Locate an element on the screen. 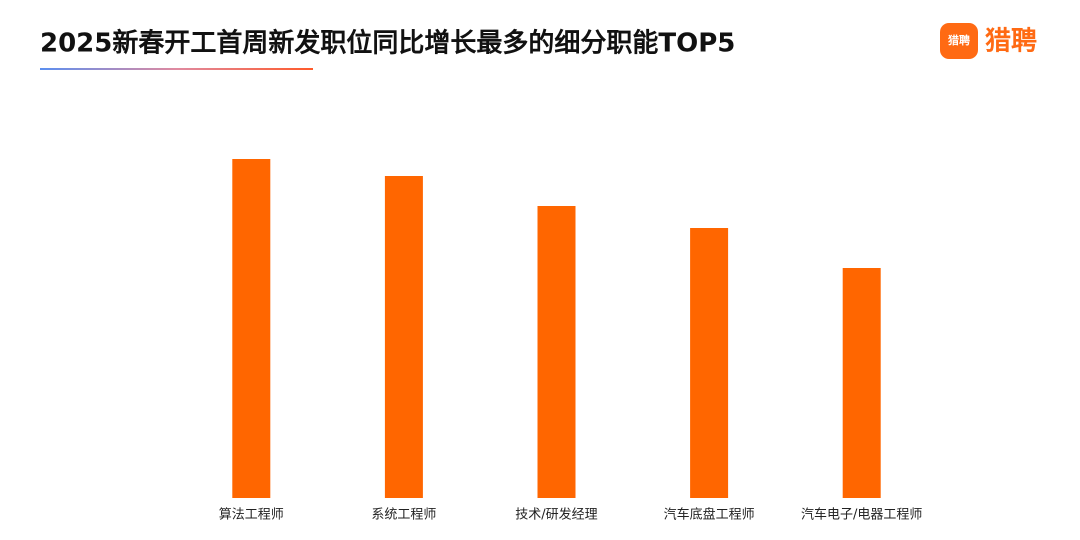  x-tick-label: 汽车电子/电器工程师 is located at coordinates (861, 515).